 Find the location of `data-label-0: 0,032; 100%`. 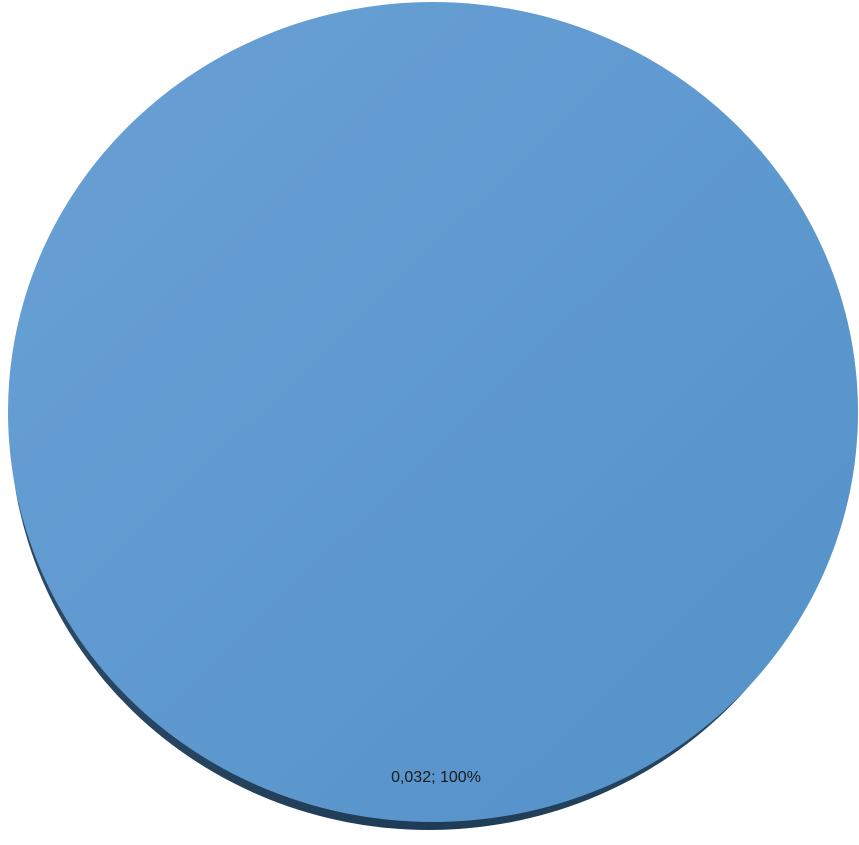

data-label-0: 0,032; 100% is located at coordinates (436, 777).